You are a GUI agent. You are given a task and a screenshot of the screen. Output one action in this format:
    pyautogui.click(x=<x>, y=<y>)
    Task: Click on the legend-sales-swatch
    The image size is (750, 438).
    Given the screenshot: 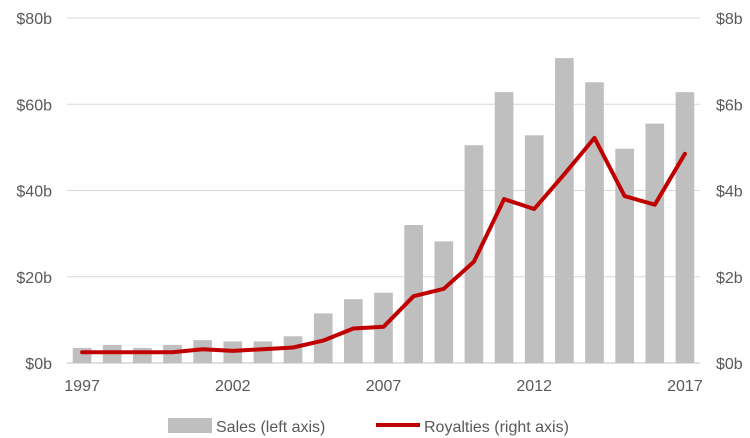 What is the action you would take?
    pyautogui.click(x=190, y=425)
    